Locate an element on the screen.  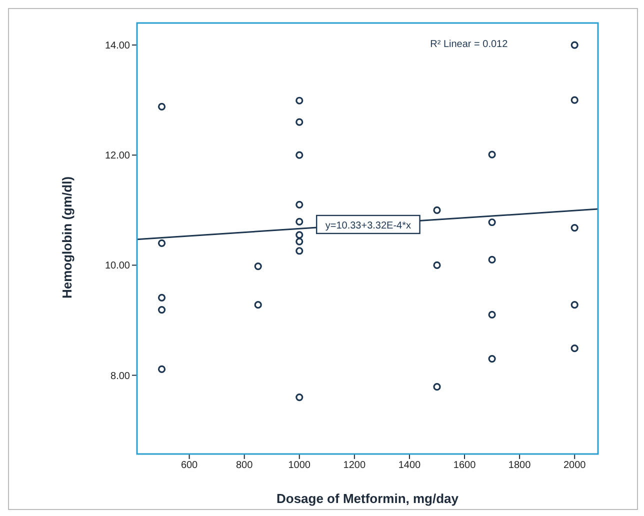
y-tick-label: 10.00 is located at coordinates (117, 266).